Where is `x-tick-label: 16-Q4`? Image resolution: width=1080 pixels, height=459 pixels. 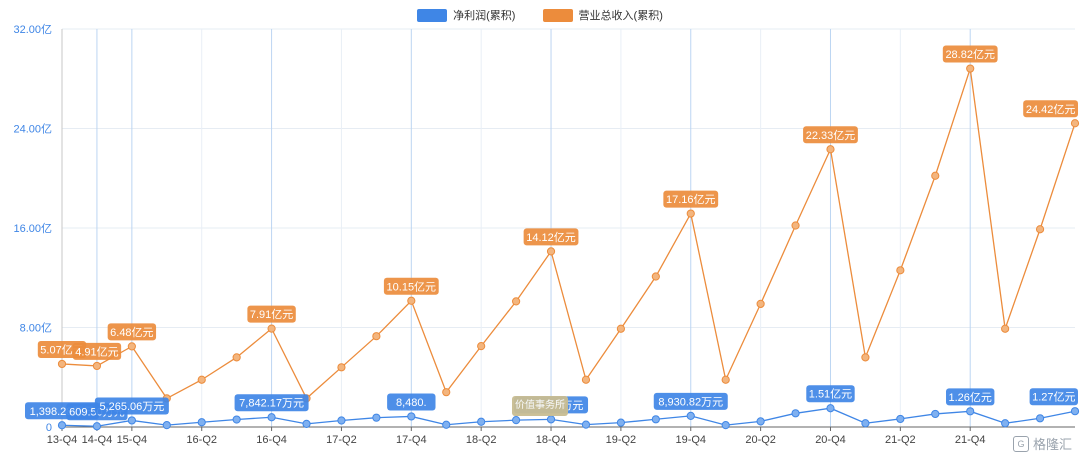 x-tick-label: 16-Q4 is located at coordinates (271, 440).